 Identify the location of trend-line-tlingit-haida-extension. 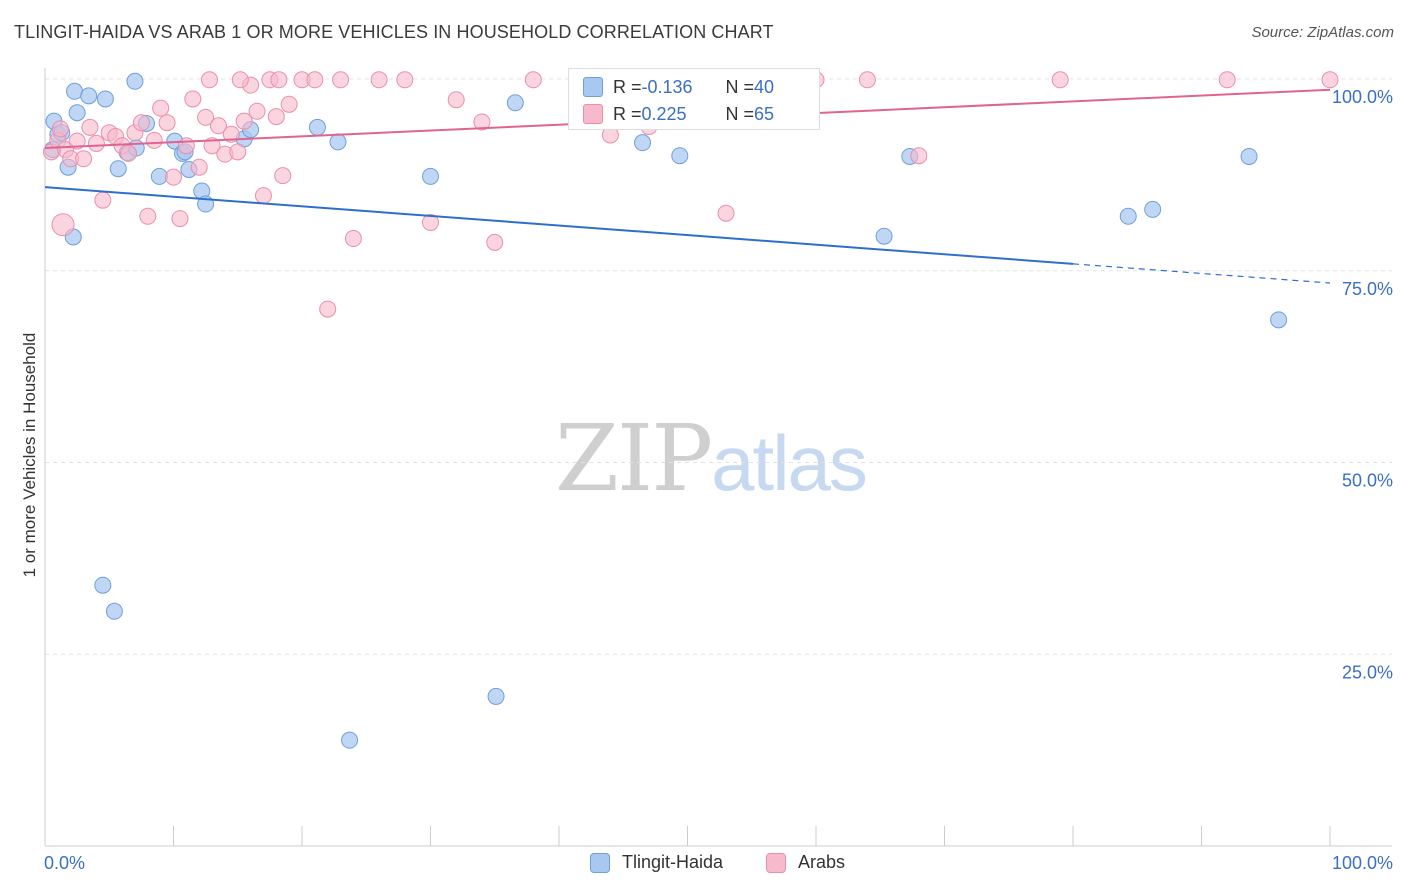
(1201, 273).